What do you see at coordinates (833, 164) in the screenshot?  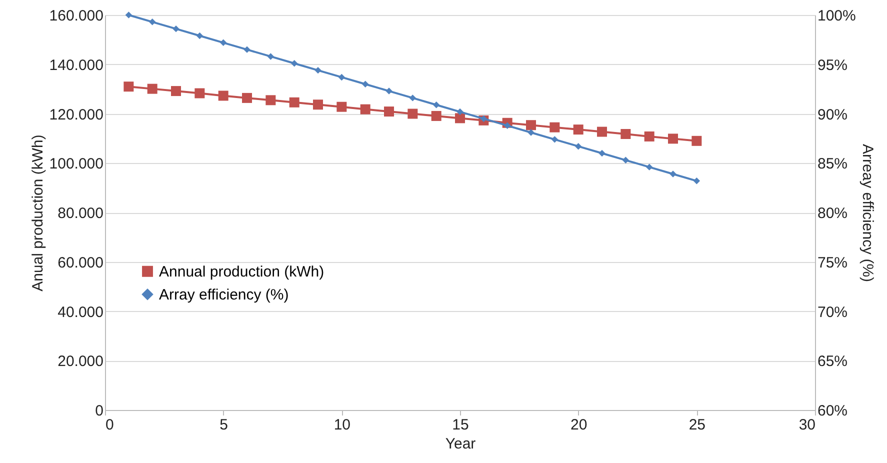 I see `y2-tick-label: 85%` at bounding box center [833, 164].